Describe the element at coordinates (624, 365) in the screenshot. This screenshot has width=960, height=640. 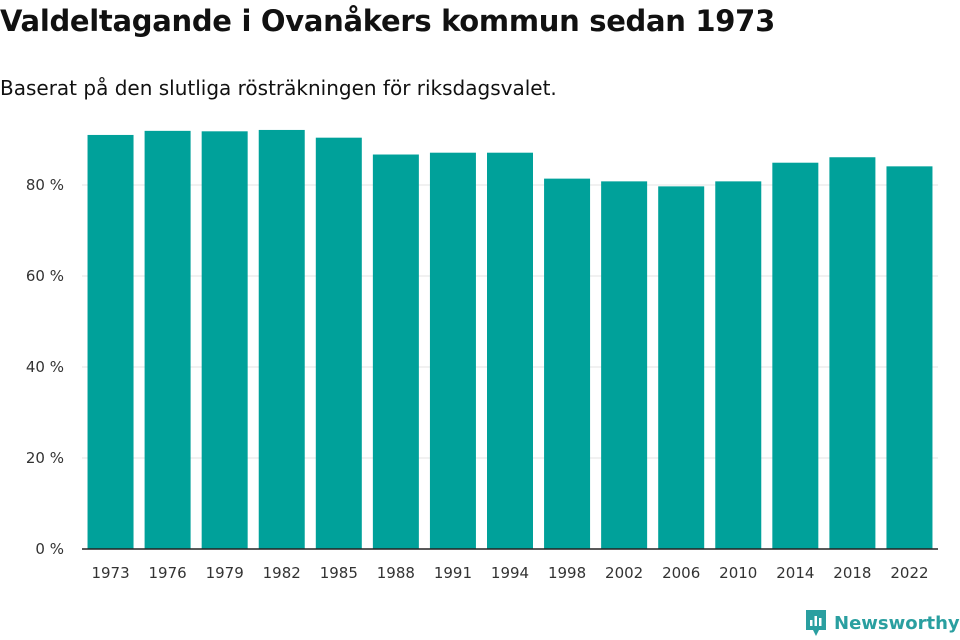
I see `bar-2002` at that location.